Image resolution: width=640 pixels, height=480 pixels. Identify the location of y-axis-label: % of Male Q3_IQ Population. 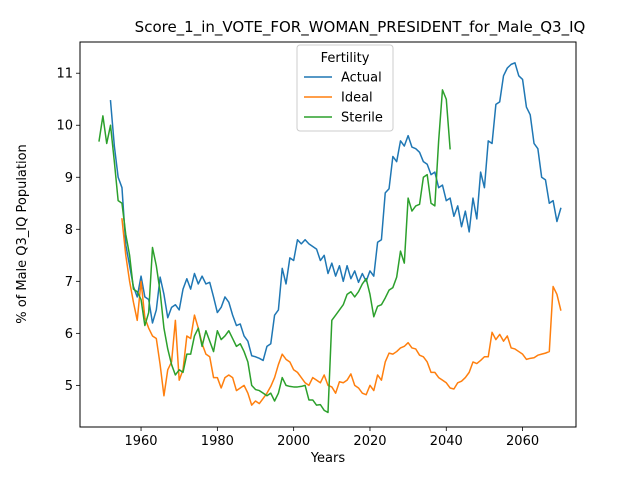
(22, 234).